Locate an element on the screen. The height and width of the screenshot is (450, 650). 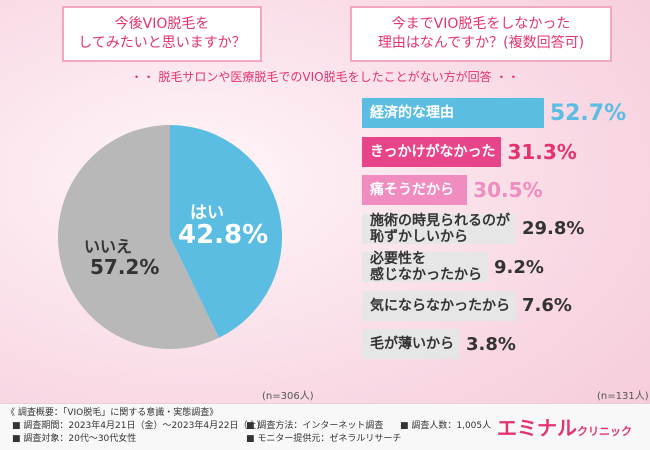
bar-value-label: 30.5% is located at coordinates (508, 190).